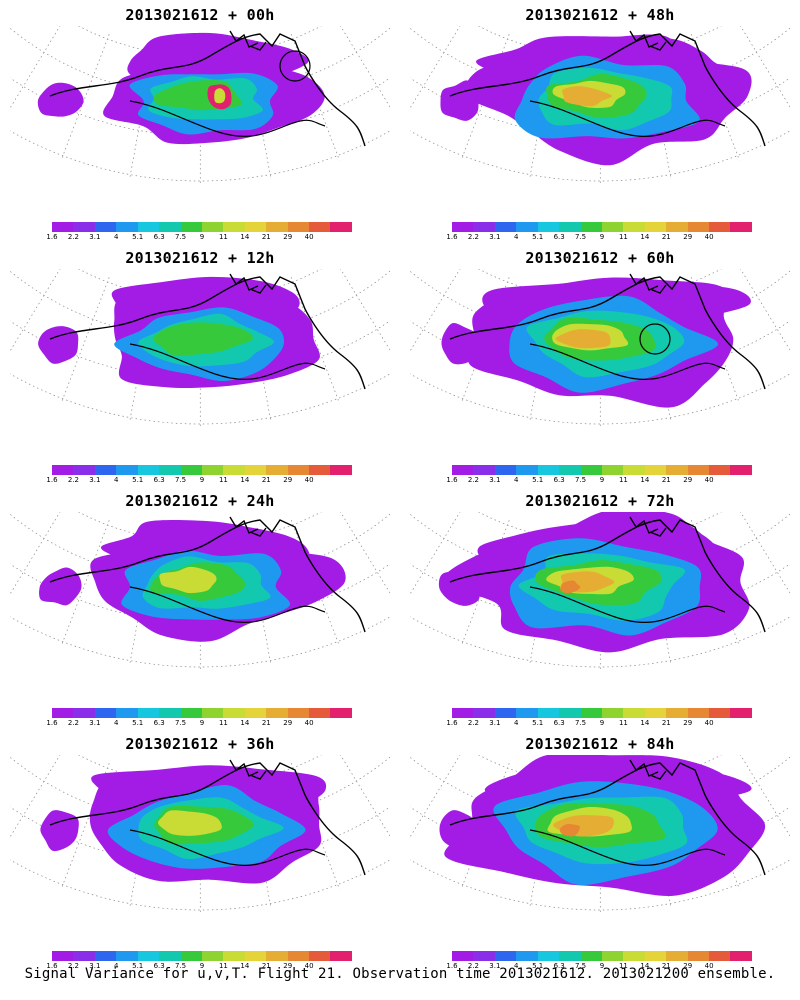 This screenshot has height=1000, width=800. Describe the element at coordinates (295, 66) in the screenshot. I see `flight-track-circle` at that location.